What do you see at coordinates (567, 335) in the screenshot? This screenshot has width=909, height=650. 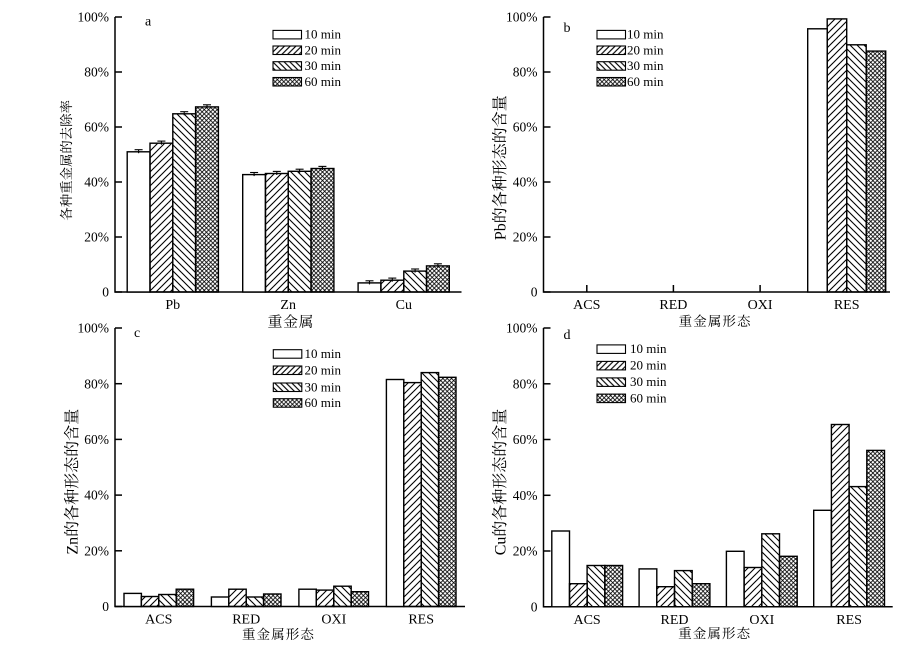 I see `svg-text: d` at bounding box center [567, 335].